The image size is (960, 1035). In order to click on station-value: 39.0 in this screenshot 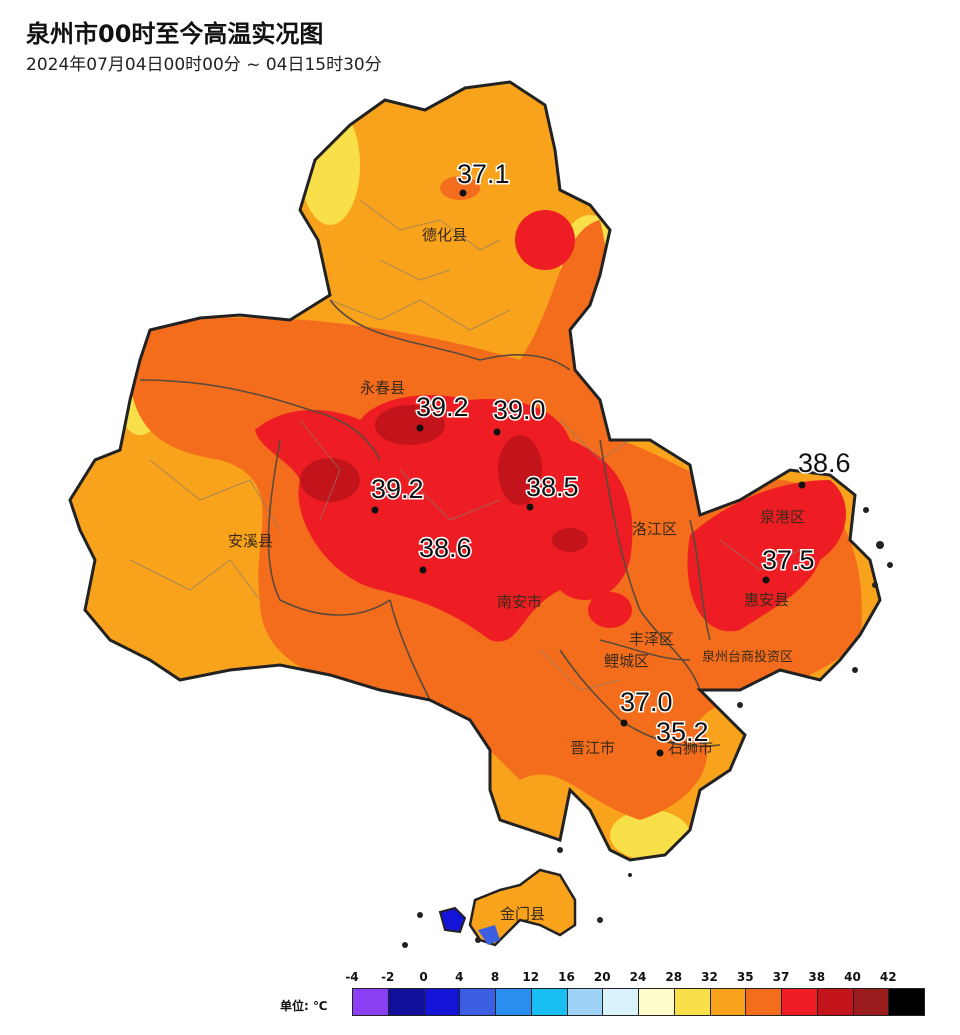, I will do `click(519, 410)`.